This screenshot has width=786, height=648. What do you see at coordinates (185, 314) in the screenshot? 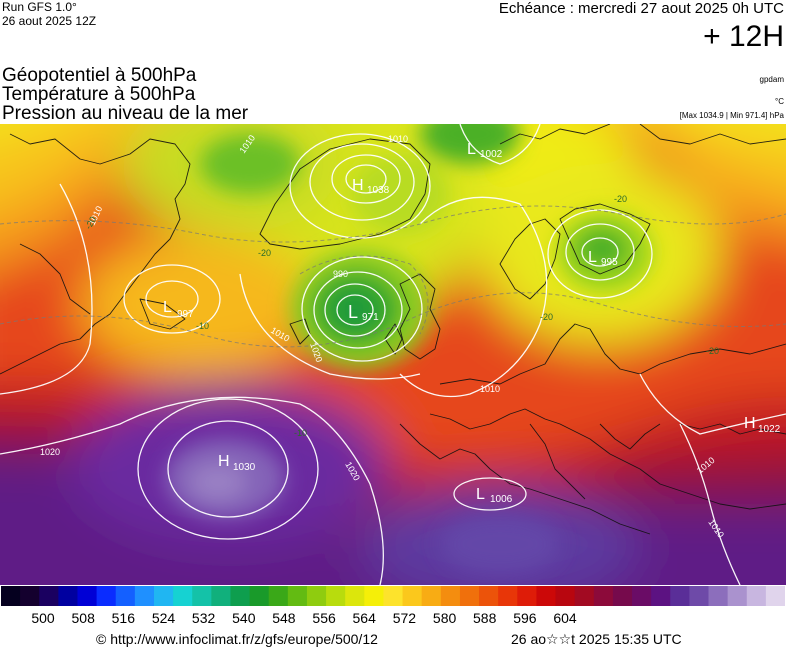
I see `pressure-center-value: 997` at bounding box center [185, 314].